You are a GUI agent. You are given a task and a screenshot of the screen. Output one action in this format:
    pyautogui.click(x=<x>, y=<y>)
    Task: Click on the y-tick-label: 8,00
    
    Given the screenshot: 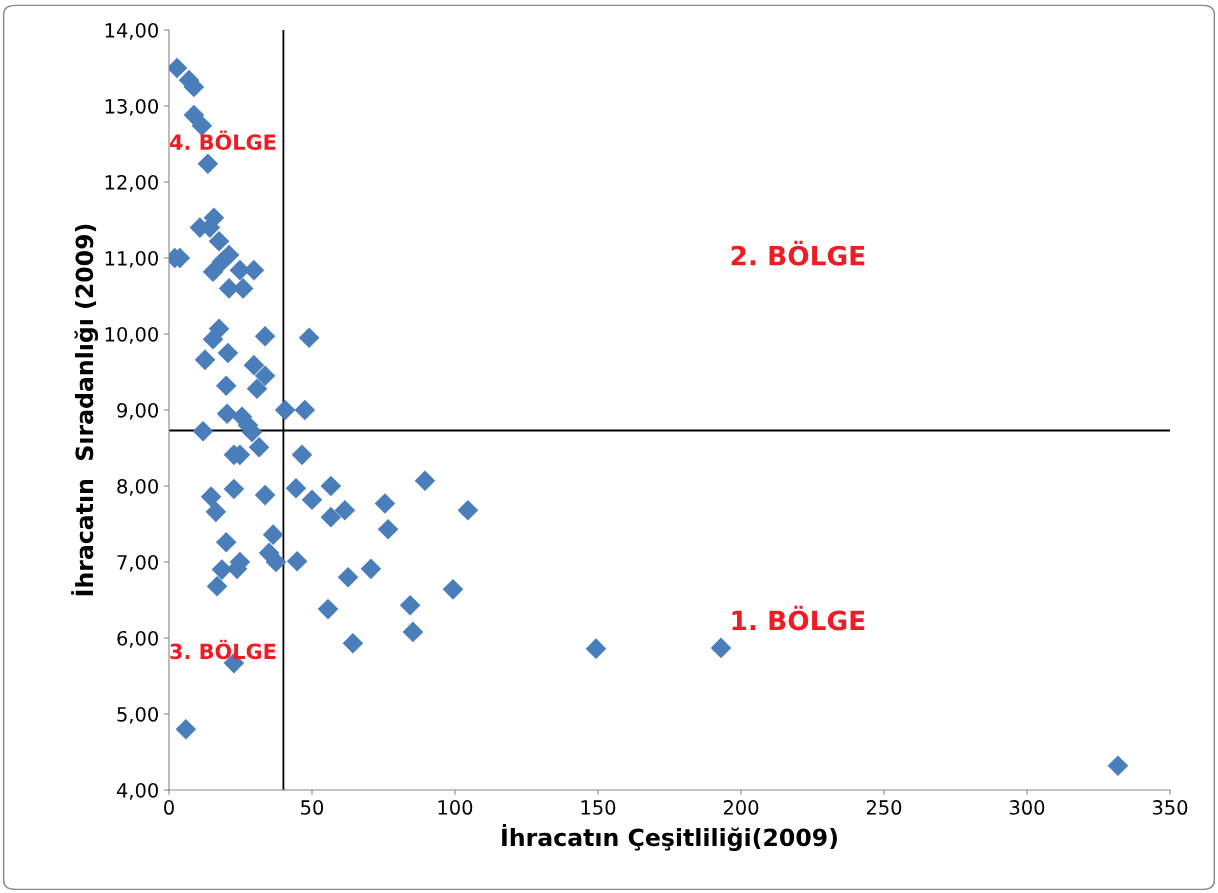 What is the action you would take?
    pyautogui.click(x=137, y=487)
    